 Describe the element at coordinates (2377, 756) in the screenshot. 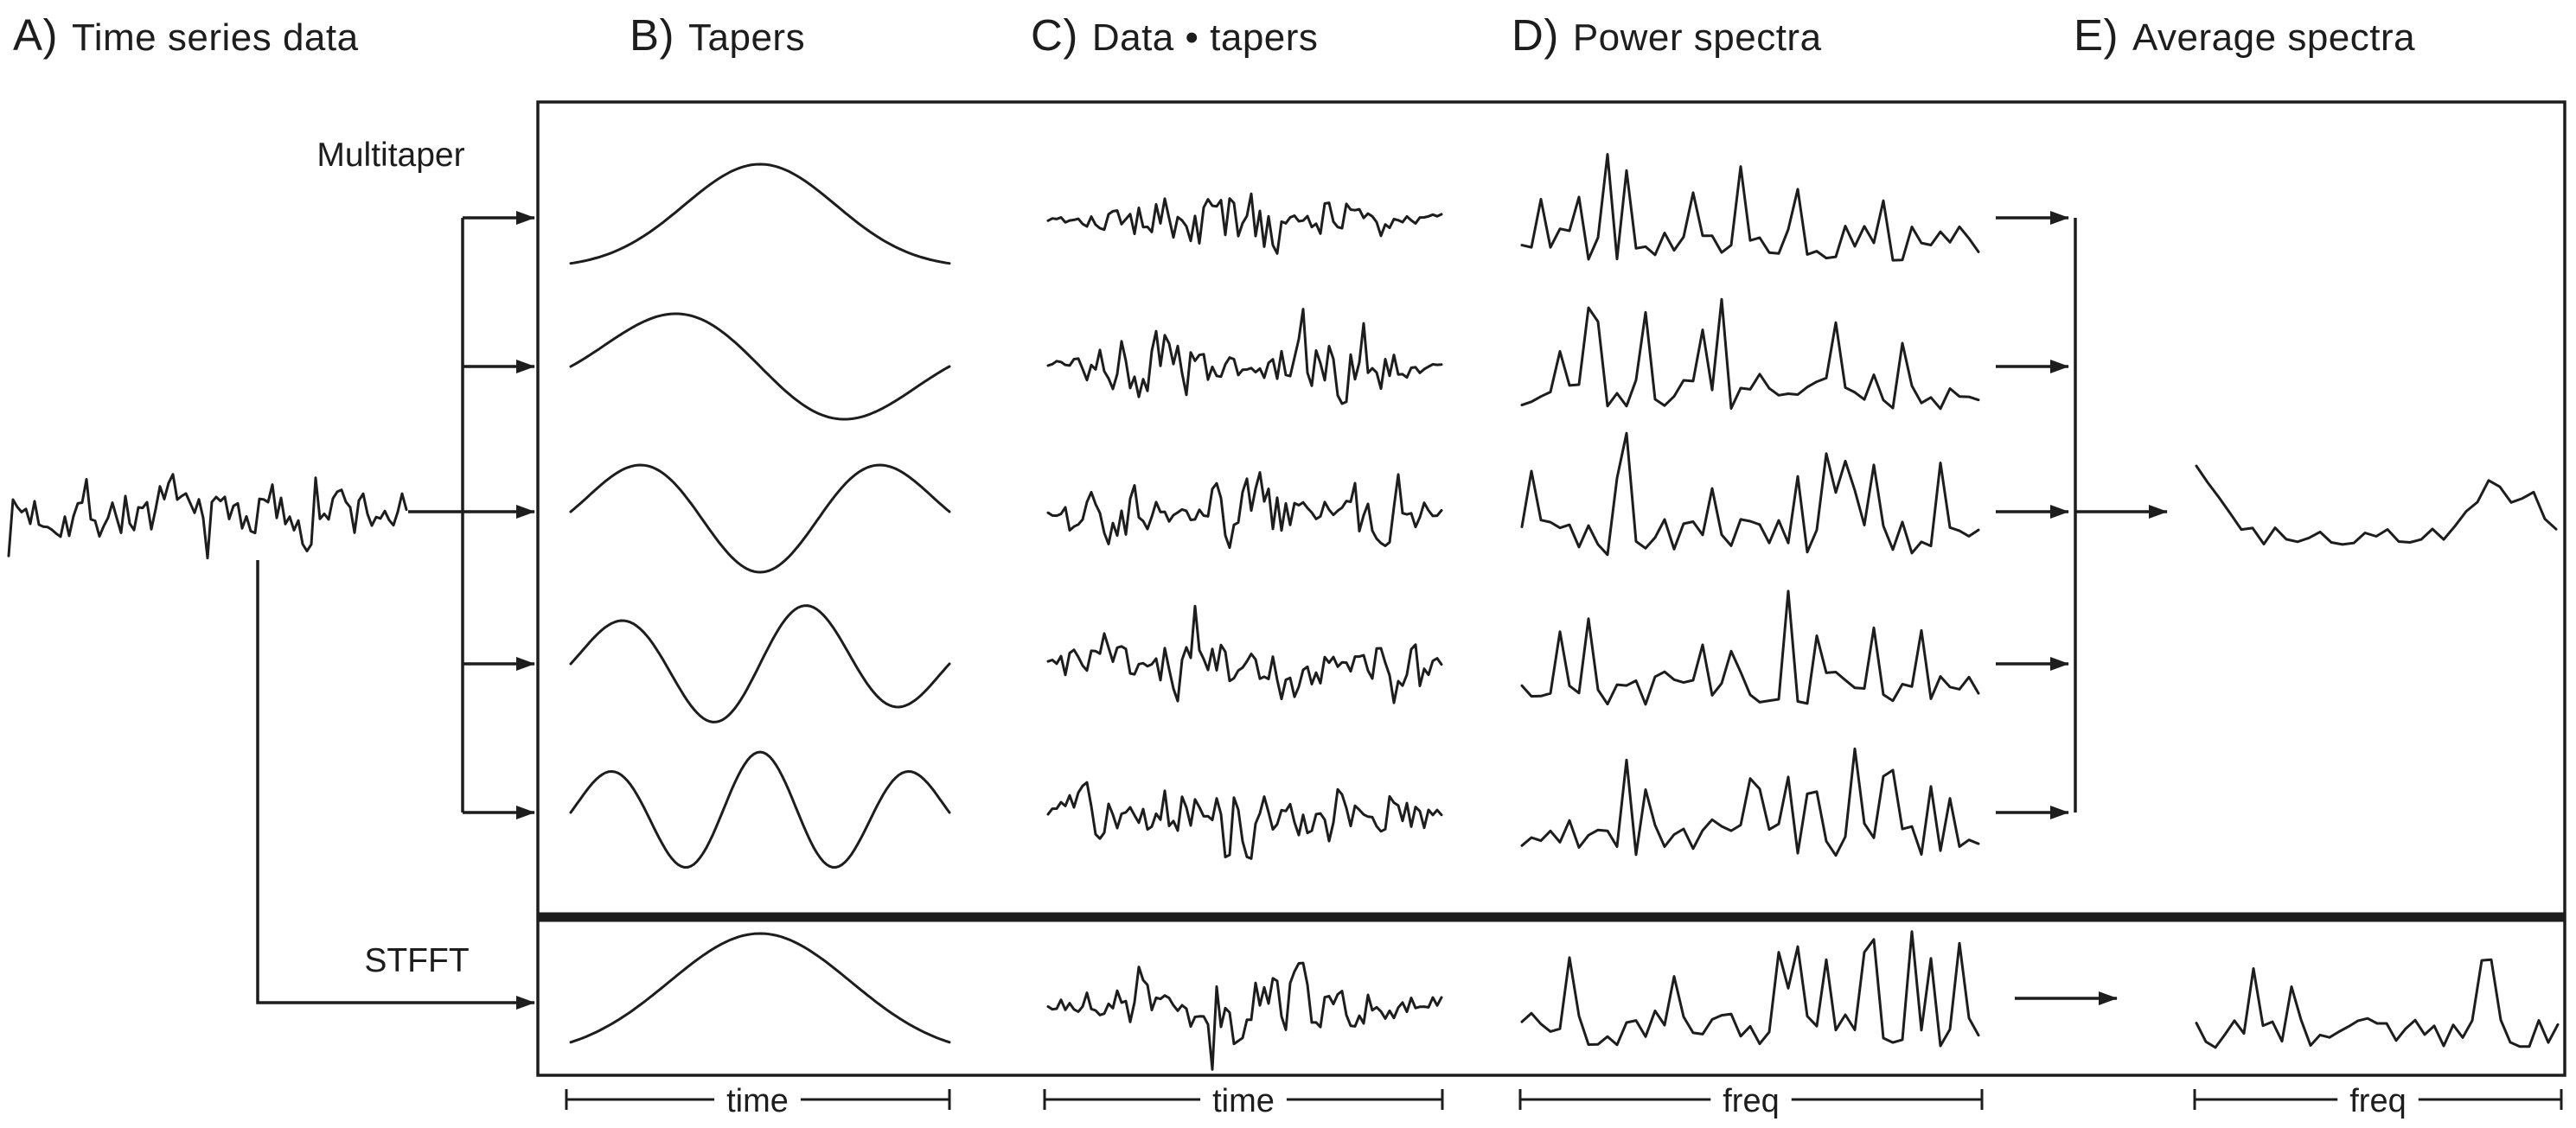

I see `average-spectra-group` at that location.